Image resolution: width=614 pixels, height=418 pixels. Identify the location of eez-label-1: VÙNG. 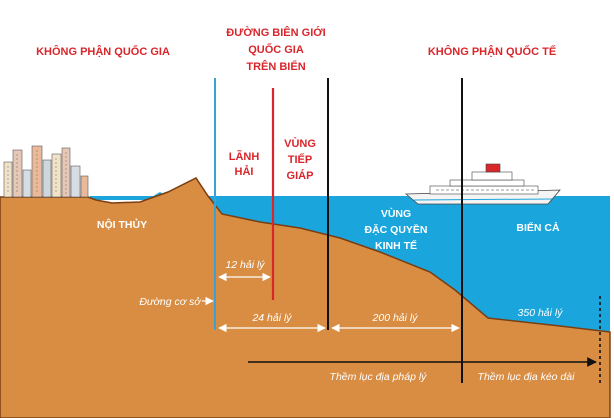
(396, 213).